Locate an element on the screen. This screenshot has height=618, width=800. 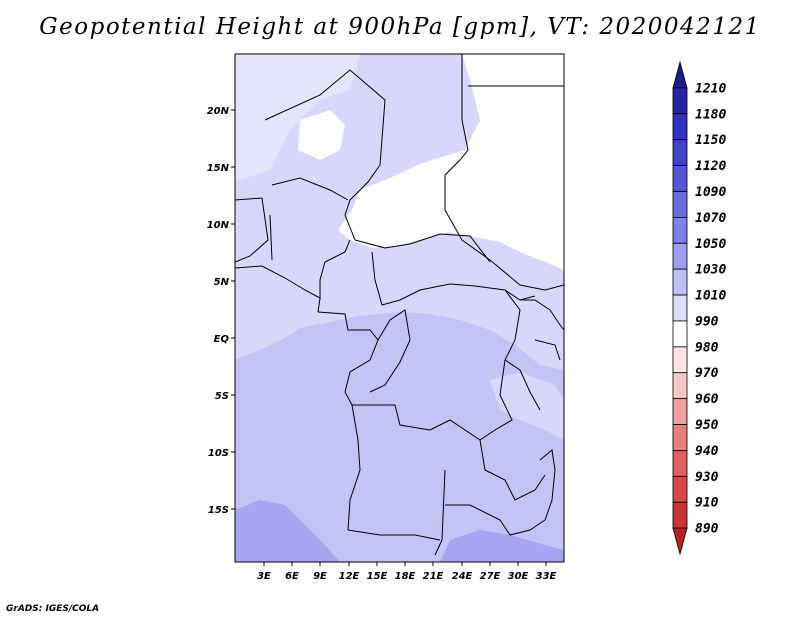
lon-label: 27E is located at coordinates (490, 576).